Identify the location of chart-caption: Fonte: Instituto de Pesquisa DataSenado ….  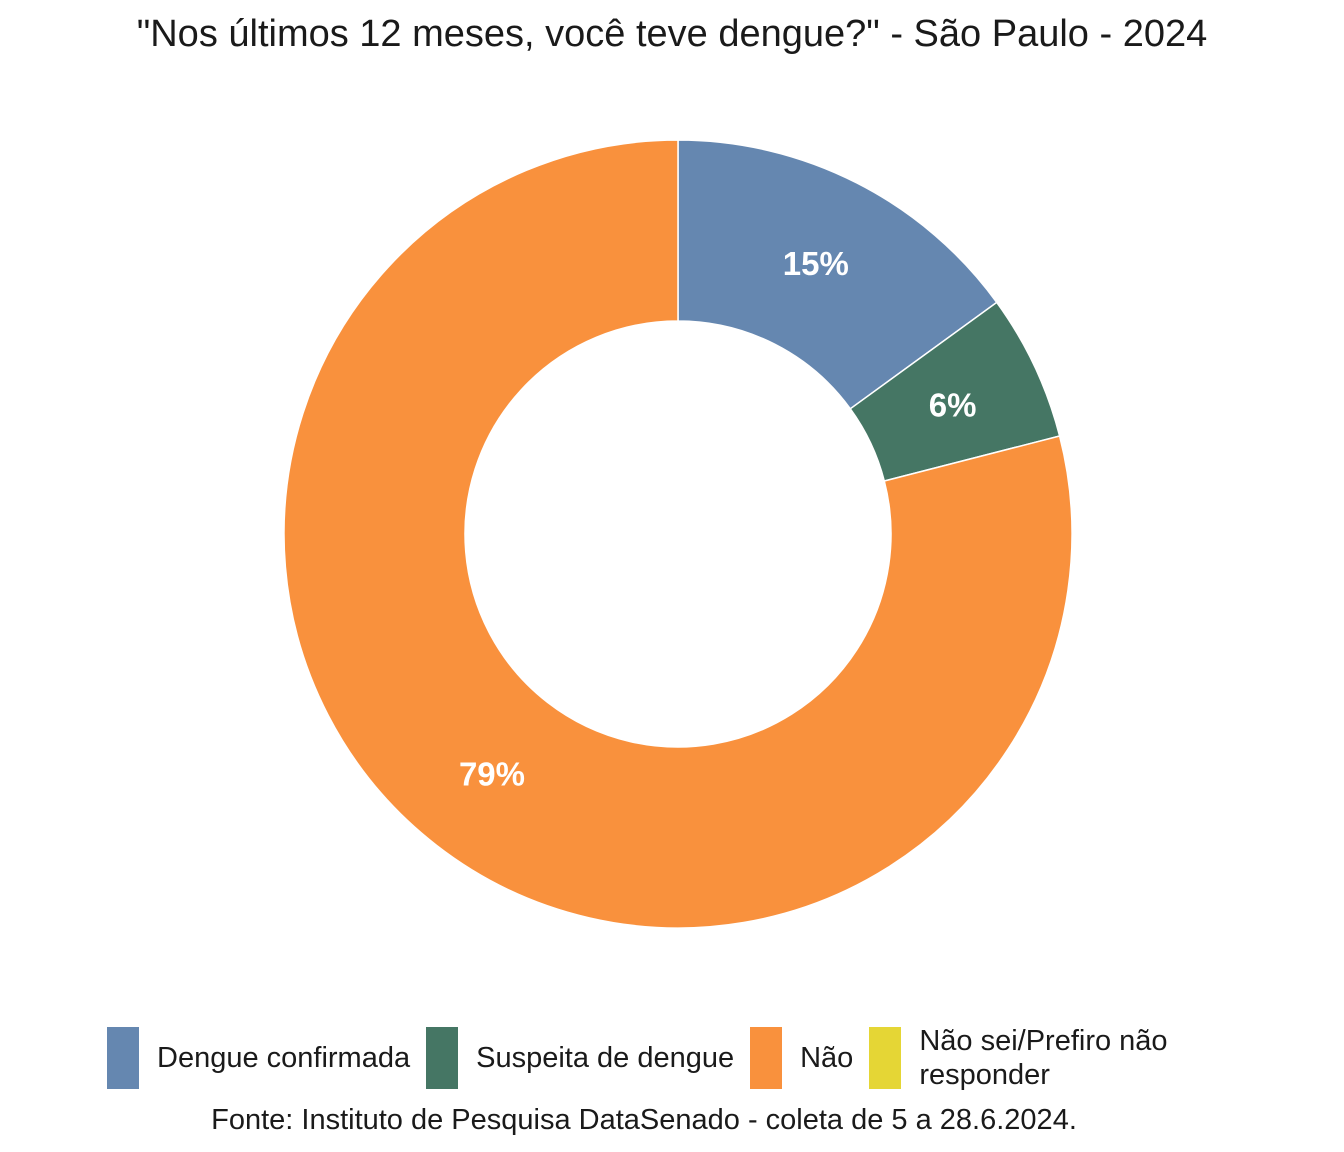
(644, 1120).